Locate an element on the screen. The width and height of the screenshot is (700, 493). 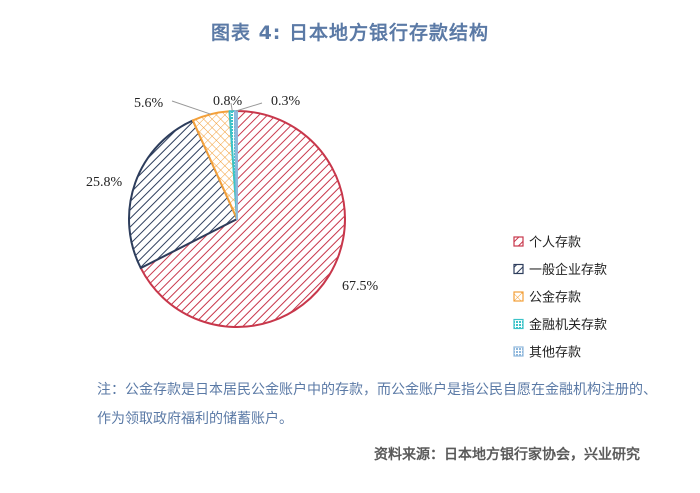
data-label-2: 25.8% is located at coordinates (104, 182).